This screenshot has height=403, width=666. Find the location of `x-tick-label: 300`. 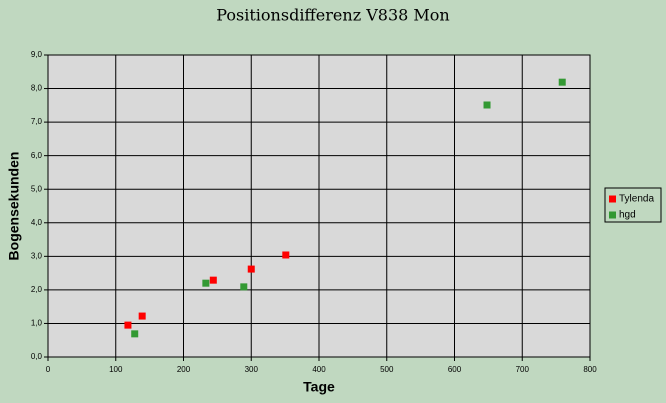

x-tick-label: 300 is located at coordinates (252, 369).